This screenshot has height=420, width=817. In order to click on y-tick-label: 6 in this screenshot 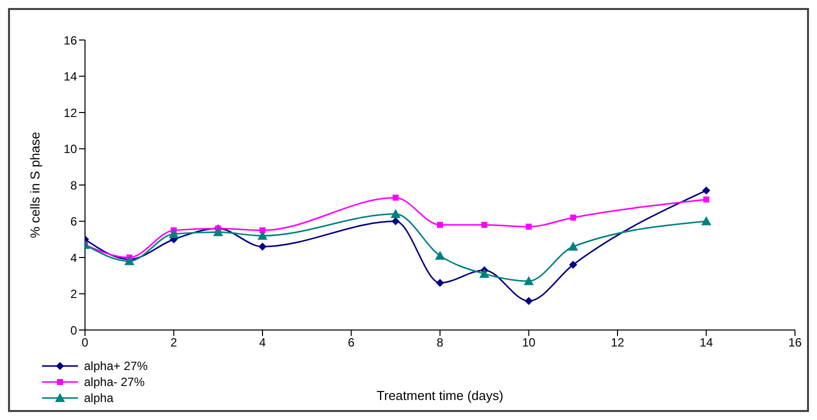, I will do `click(74, 221)`.